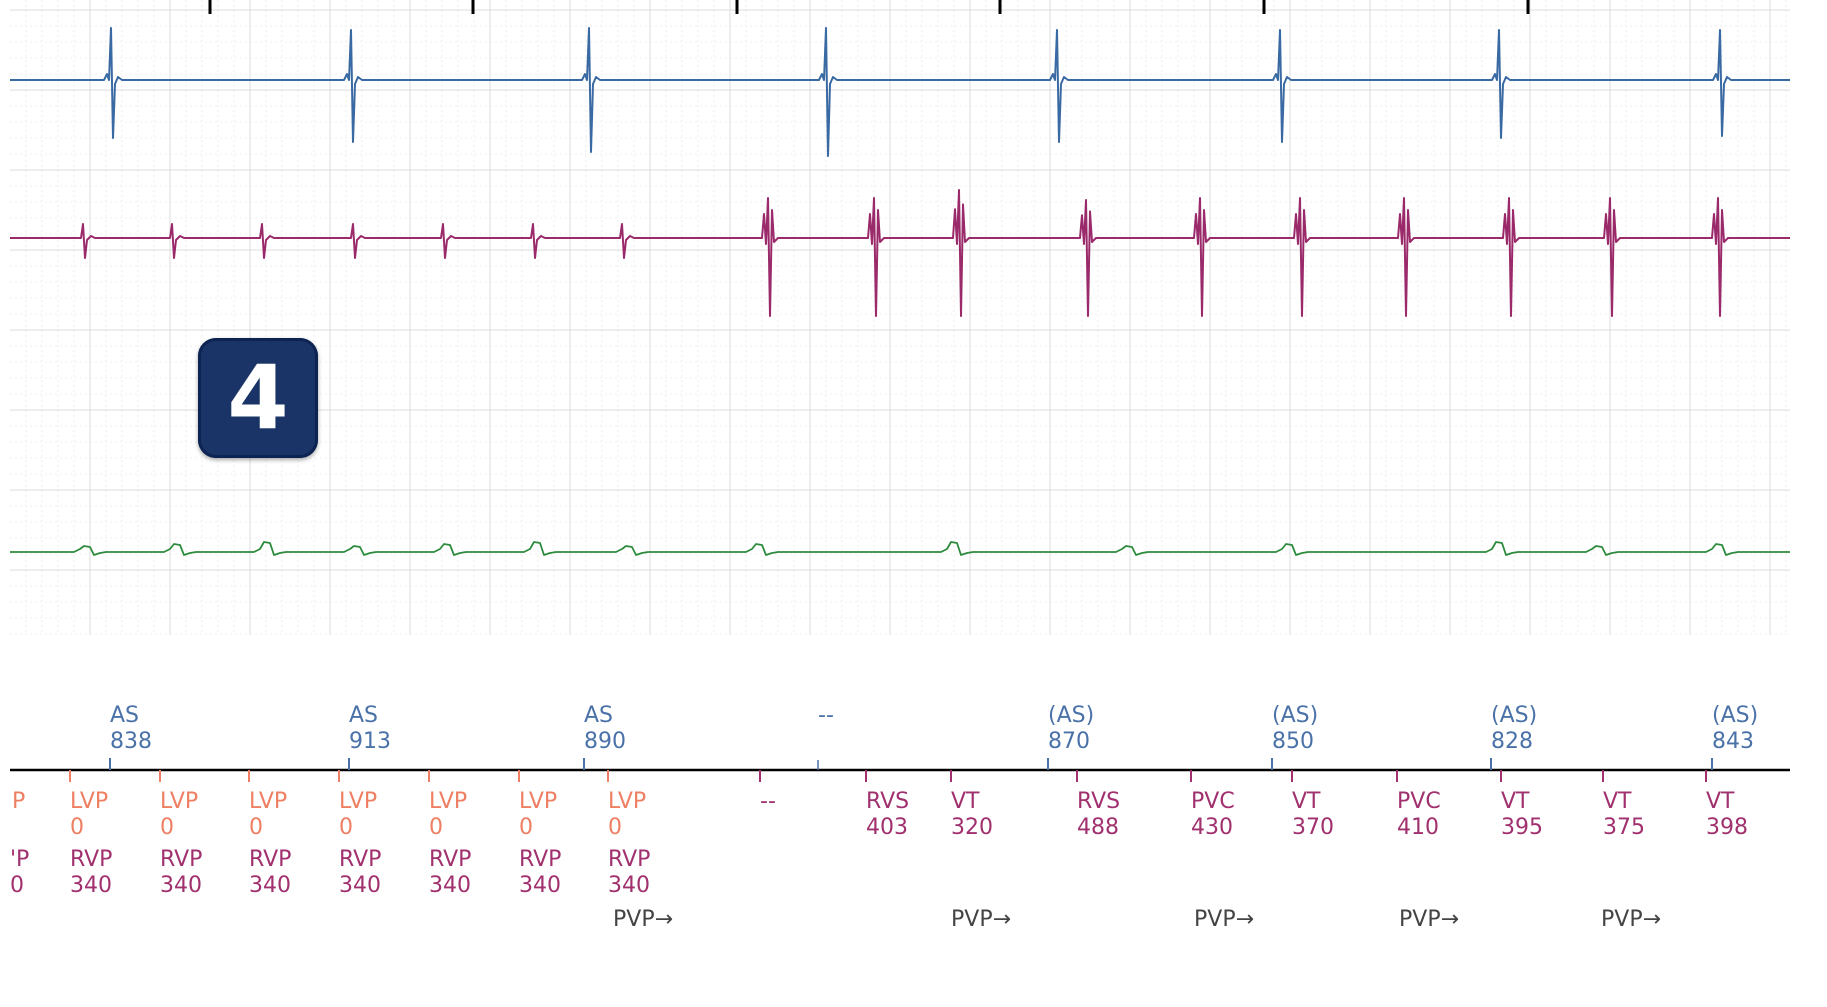  Describe the element at coordinates (869, 7) in the screenshot. I see `top-time-ticks` at that location.